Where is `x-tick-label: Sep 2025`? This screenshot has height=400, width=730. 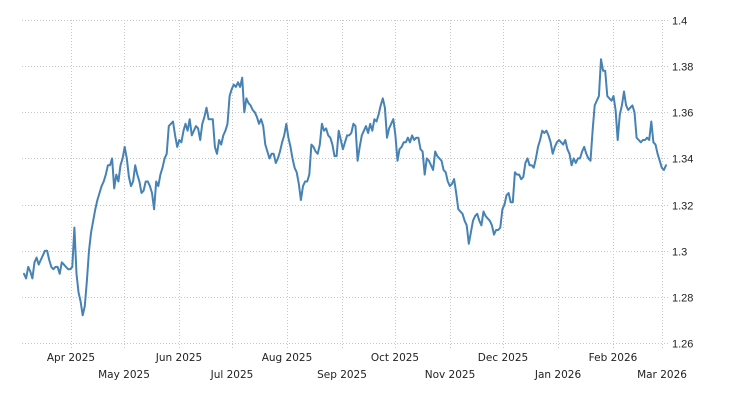
x-tick-label: Sep 2025 is located at coordinates (342, 375).